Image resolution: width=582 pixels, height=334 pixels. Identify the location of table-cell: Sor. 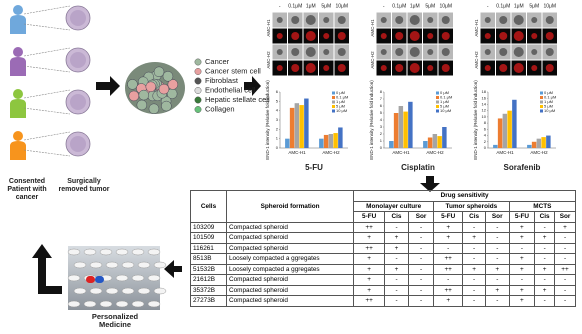
(497, 217).